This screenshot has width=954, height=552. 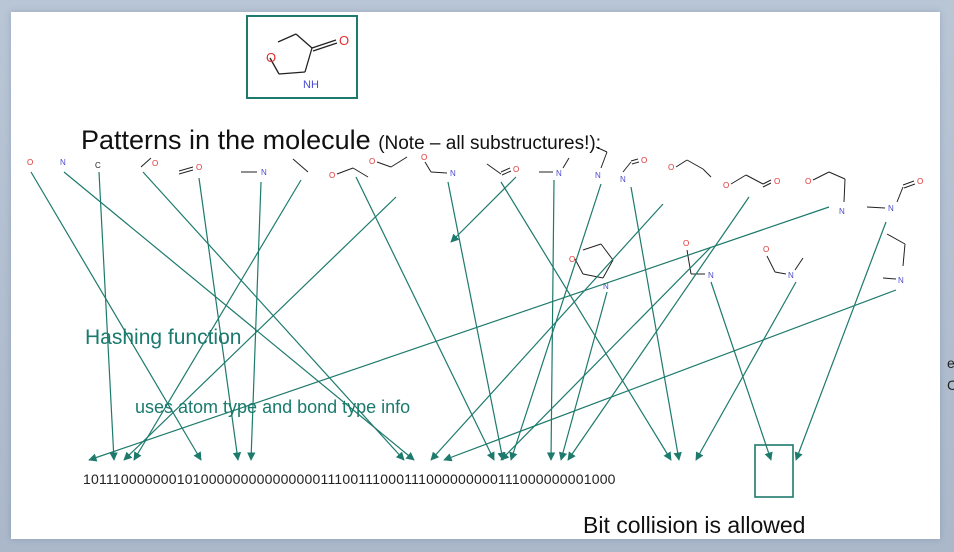 What do you see at coordinates (332, 175) in the screenshot?
I see `frag-o-3: O` at bounding box center [332, 175].